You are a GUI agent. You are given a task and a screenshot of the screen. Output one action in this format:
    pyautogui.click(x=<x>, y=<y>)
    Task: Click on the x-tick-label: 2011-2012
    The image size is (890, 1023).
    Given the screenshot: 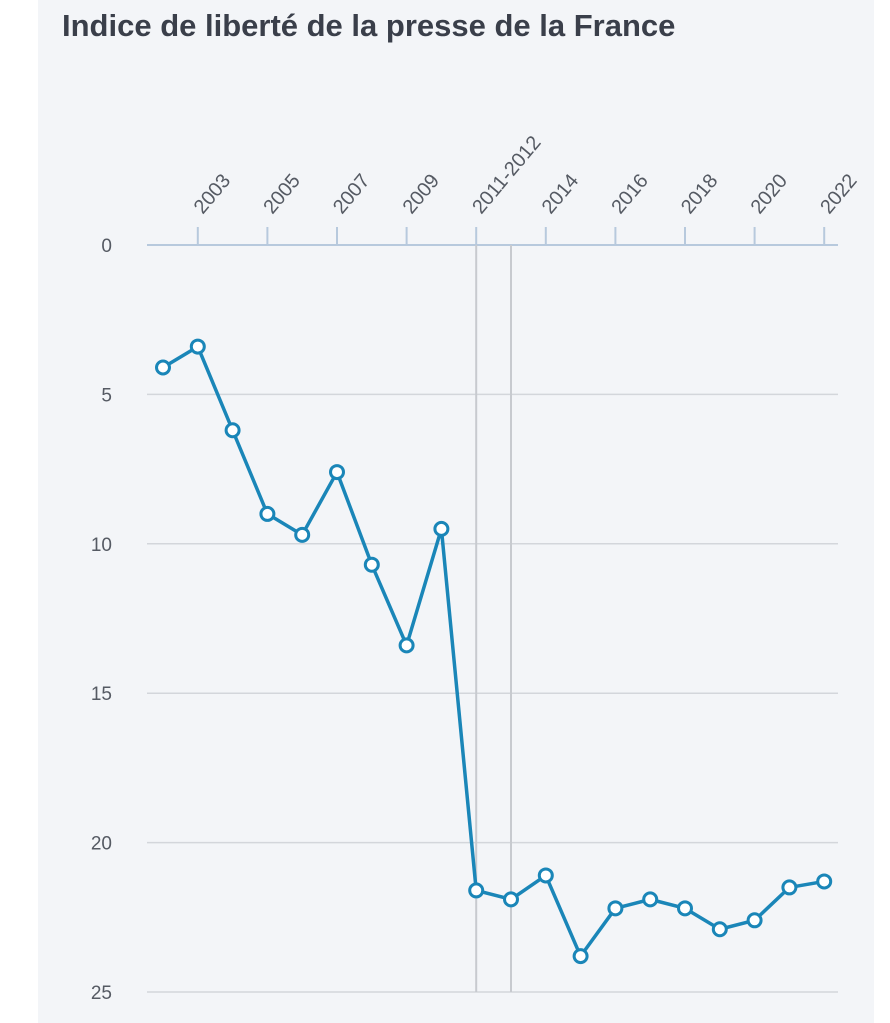 What is the action you would take?
    pyautogui.click(x=506, y=175)
    